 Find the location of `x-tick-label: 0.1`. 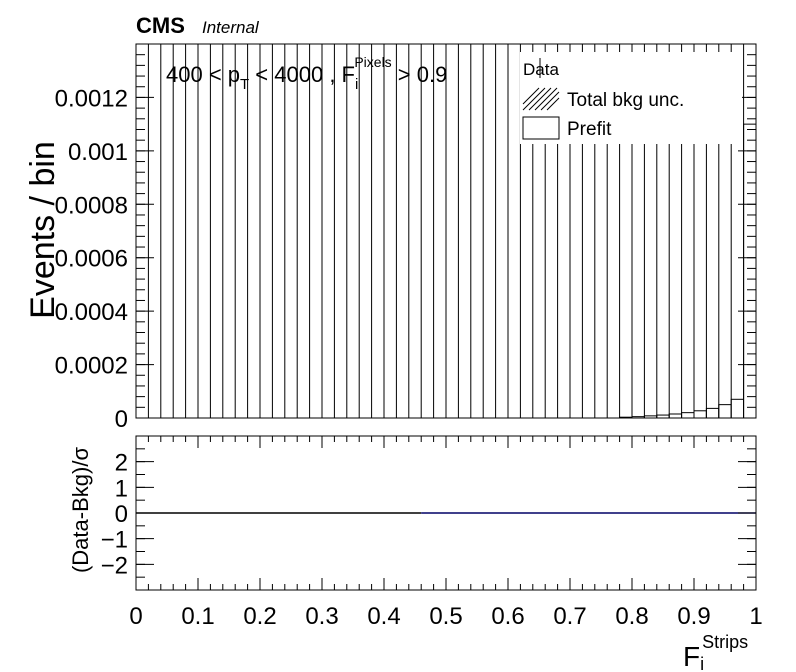

x-tick-label: 0.1 is located at coordinates (197, 616).